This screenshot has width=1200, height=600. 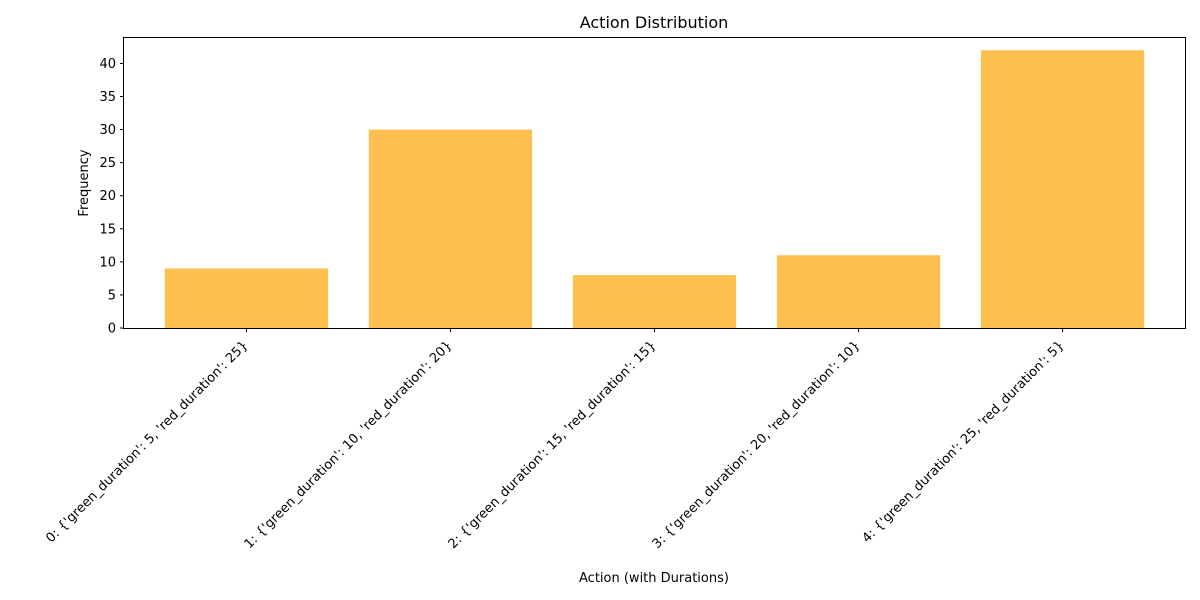 I want to click on chart-title: Action Distribution, so click(x=654, y=22).